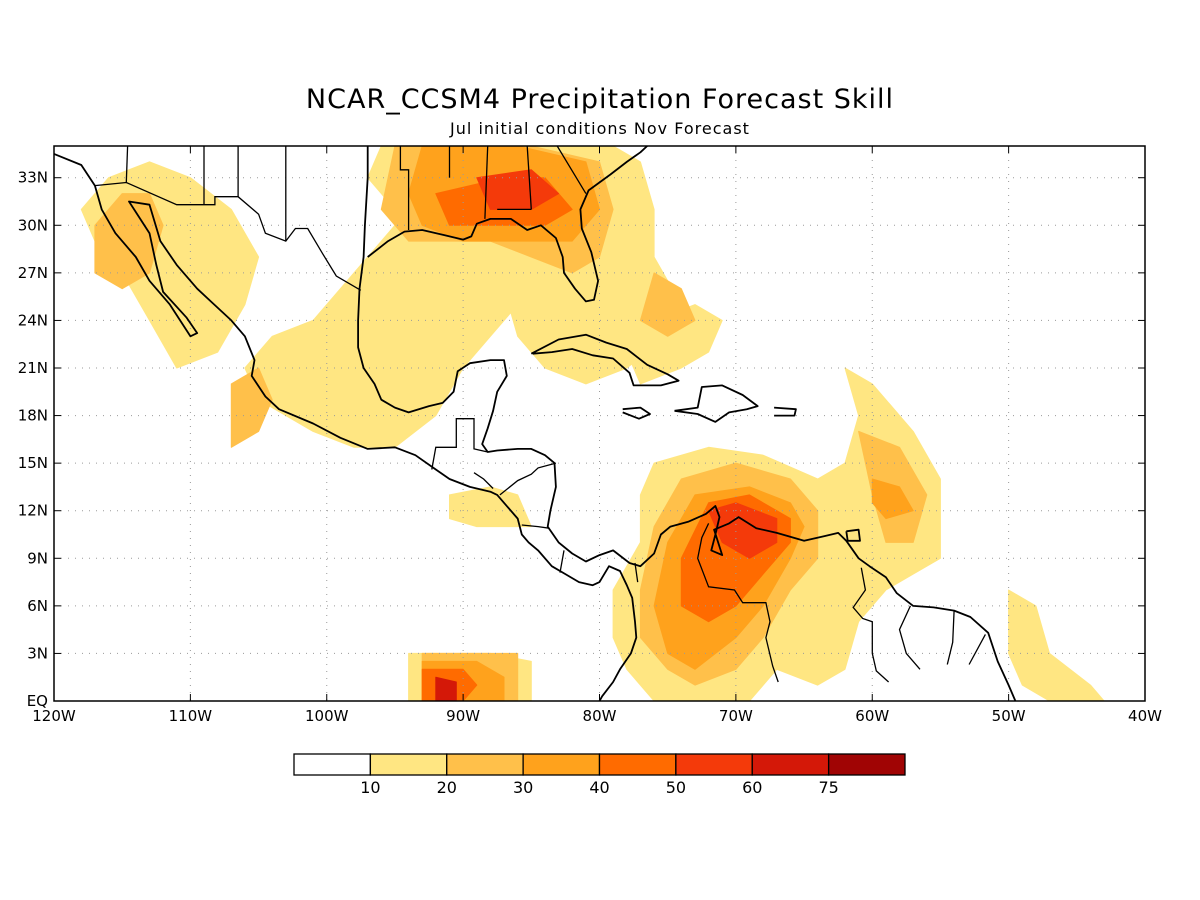 Image resolution: width=1200 pixels, height=900 pixels. I want to click on colorbar: 10 20 30 40 50 60 75, so click(599, 775).